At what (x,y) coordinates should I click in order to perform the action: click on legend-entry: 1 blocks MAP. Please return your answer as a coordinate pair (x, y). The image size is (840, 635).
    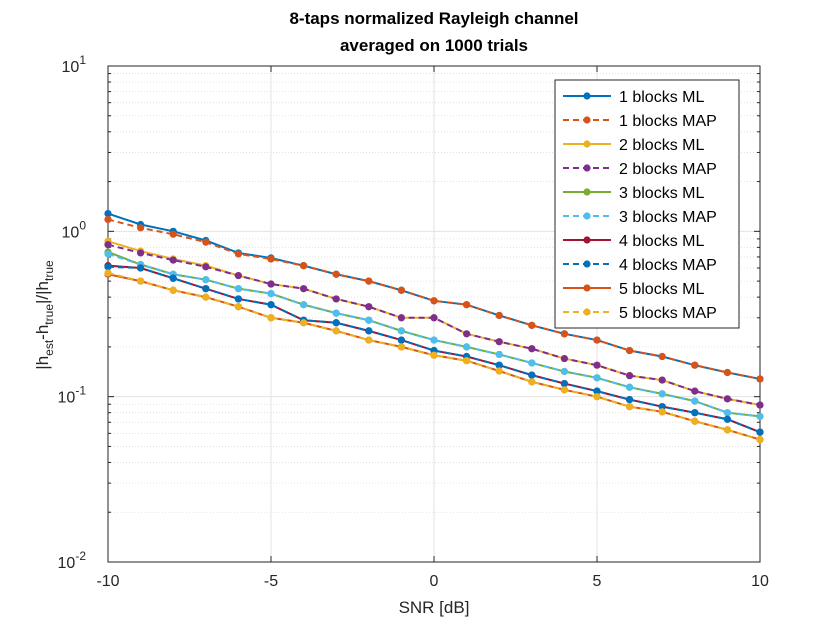
    Looking at the image, I should click on (640, 121).